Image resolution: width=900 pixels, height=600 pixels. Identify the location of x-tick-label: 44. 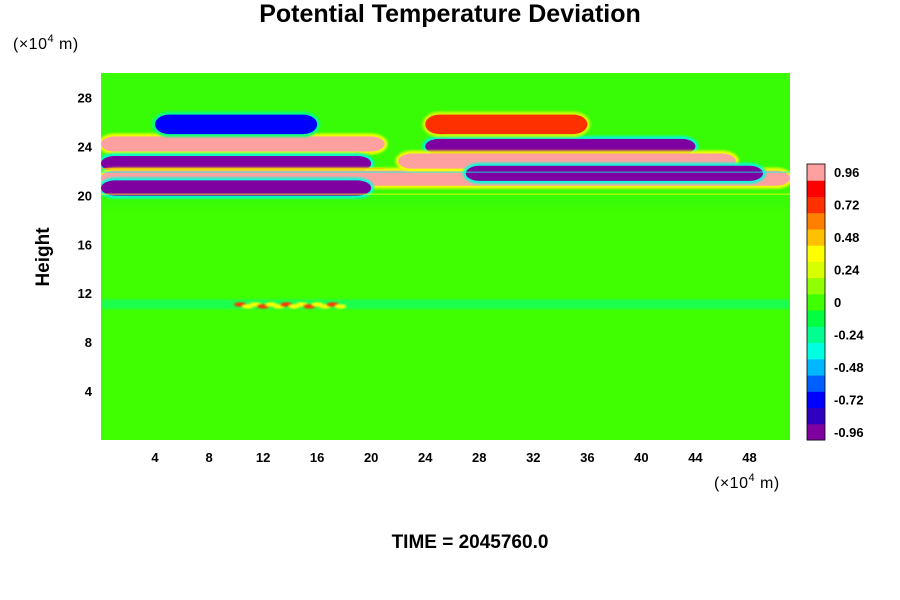
(695, 457).